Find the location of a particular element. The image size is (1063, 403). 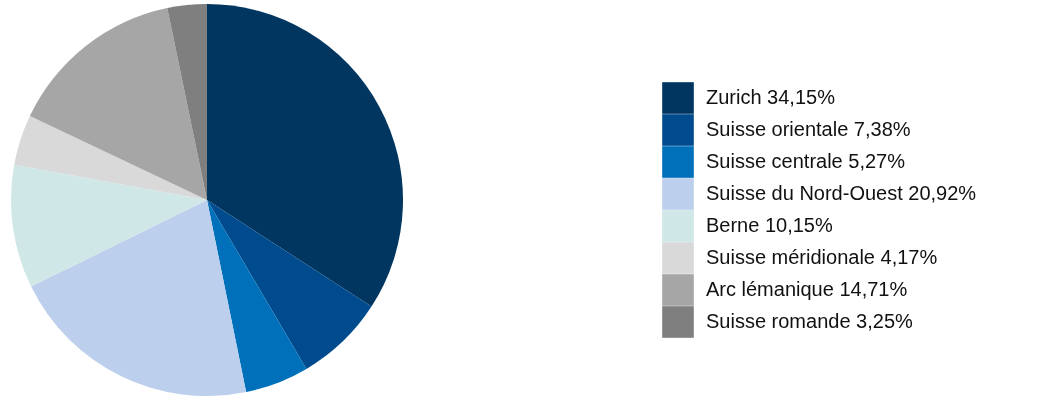

legend-label: Suisse orientale 7,38% is located at coordinates (808, 129).